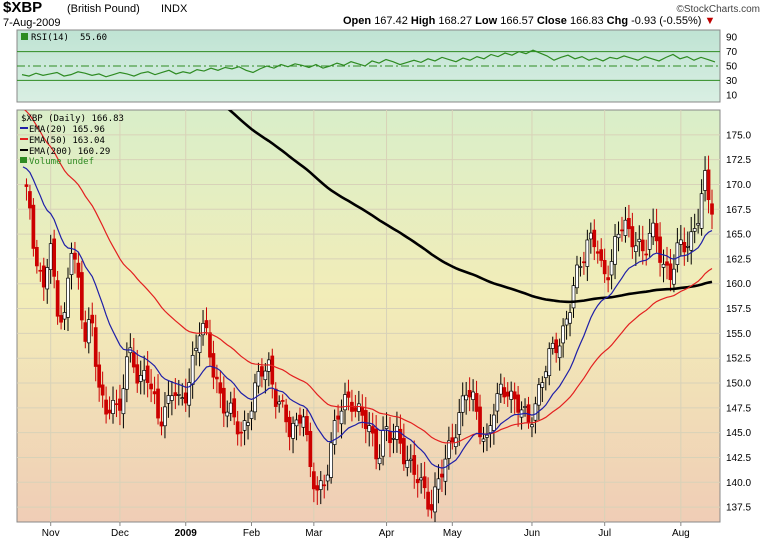 This screenshot has width=770, height=540. Describe the element at coordinates (23, 8) in the screenshot. I see `ticker-symbol: $XBP` at that location.